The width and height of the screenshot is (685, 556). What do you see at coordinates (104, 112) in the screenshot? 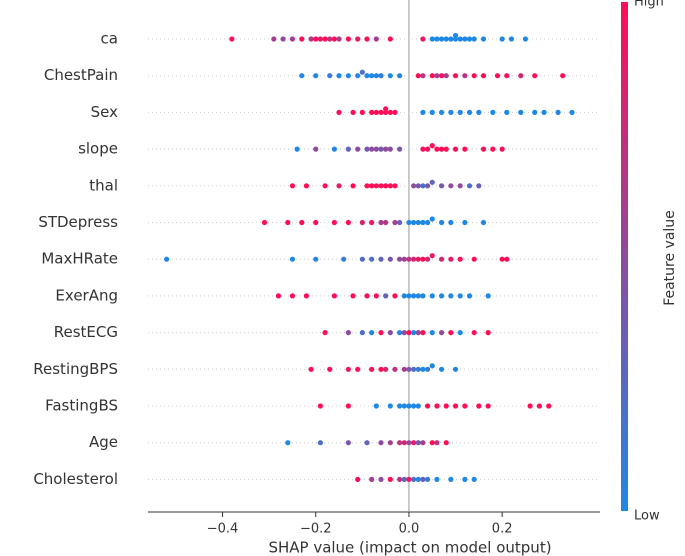
I see `feature-label: Sex` at bounding box center [104, 112].